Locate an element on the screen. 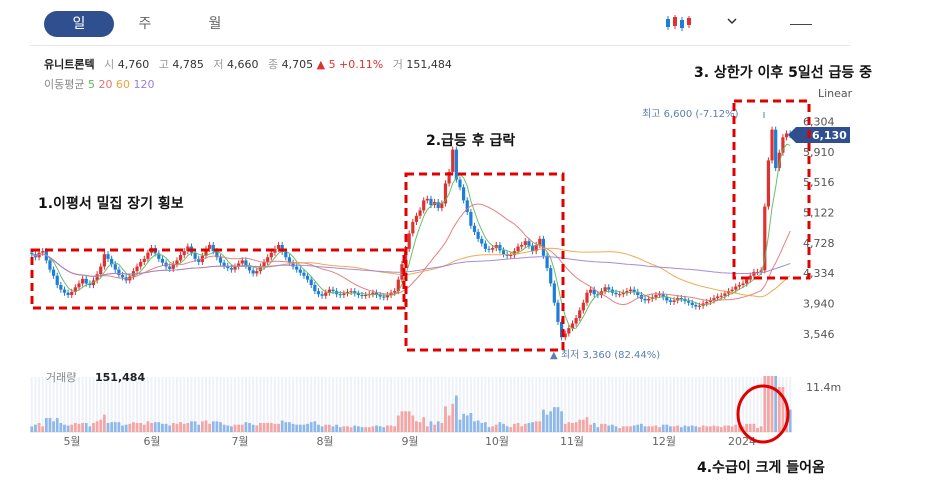 Image resolution: width=950 pixels, height=491 pixels. minimize-icon is located at coordinates (801, 24).